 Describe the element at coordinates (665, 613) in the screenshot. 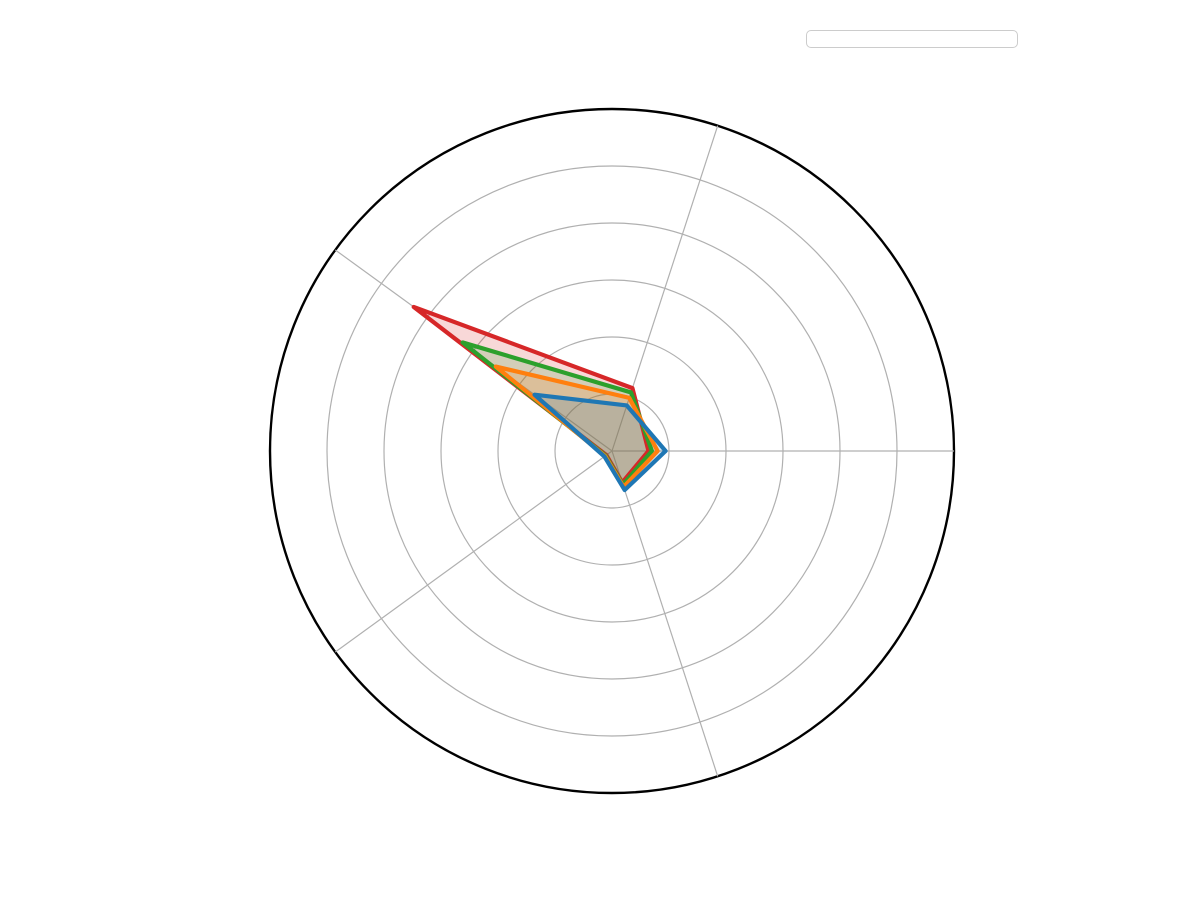

I see `axis-spoke-pesq` at that location.